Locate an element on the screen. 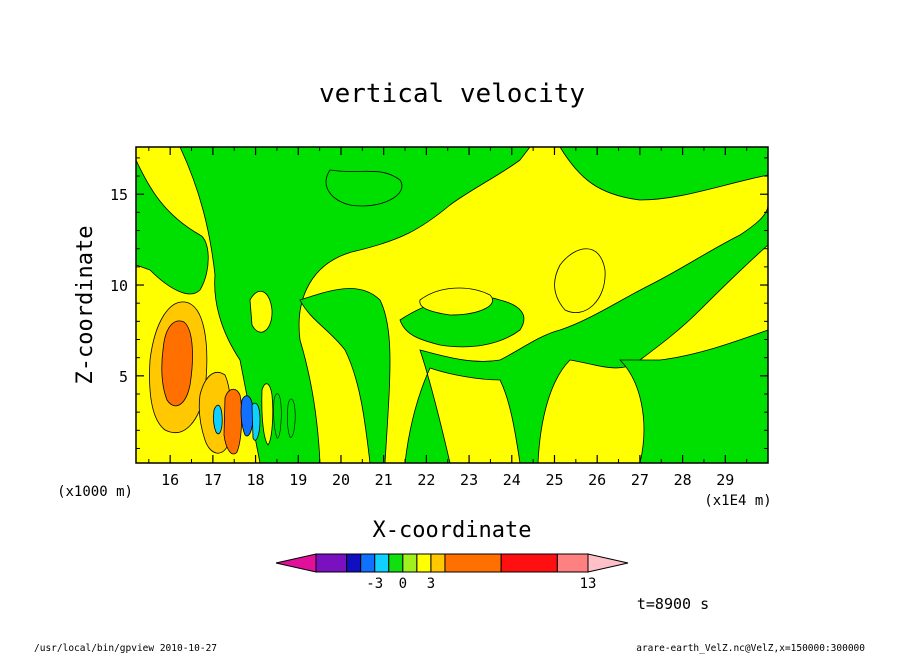  colorbar: -3 0 3 13 is located at coordinates (452, 572).